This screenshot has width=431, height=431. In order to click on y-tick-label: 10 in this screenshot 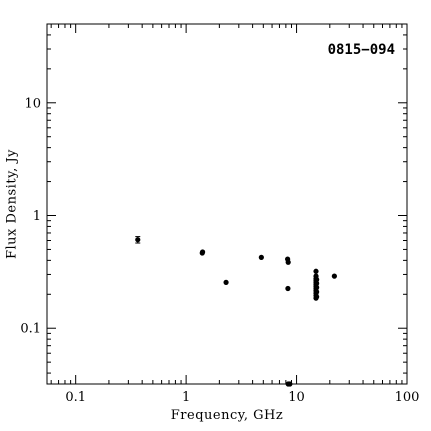, I will do `click(32, 103)`.